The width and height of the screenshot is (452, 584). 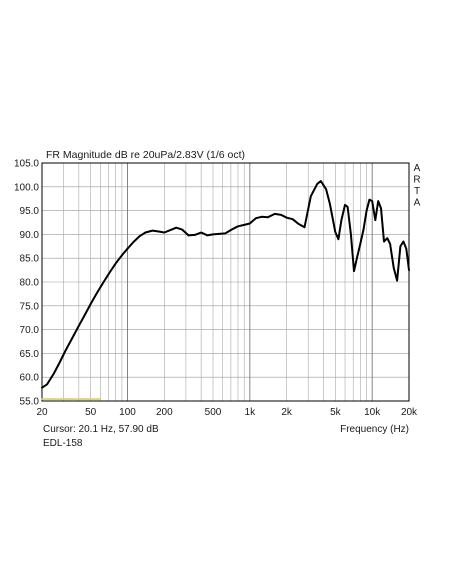 What do you see at coordinates (164, 412) in the screenshot?
I see `x-tick-label: 200` at bounding box center [164, 412].